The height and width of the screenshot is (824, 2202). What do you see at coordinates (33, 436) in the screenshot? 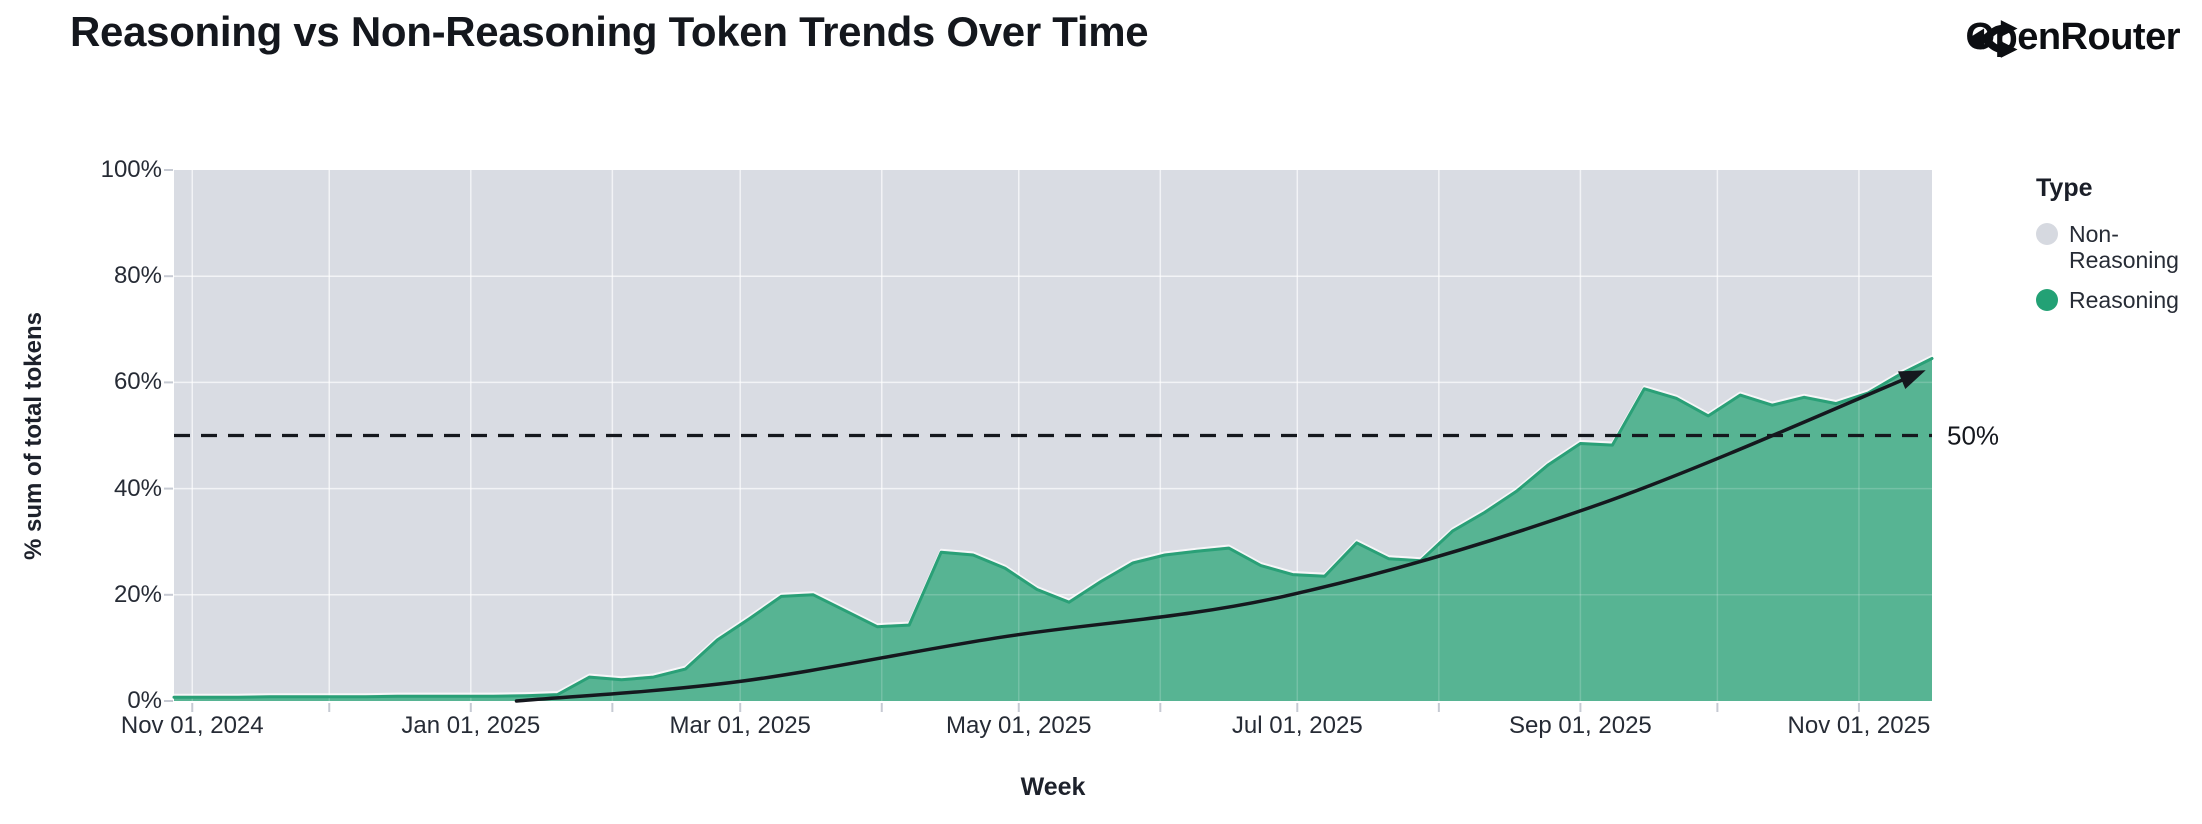
I see `y-axis-title: % sum of total tokens` at bounding box center [33, 436].